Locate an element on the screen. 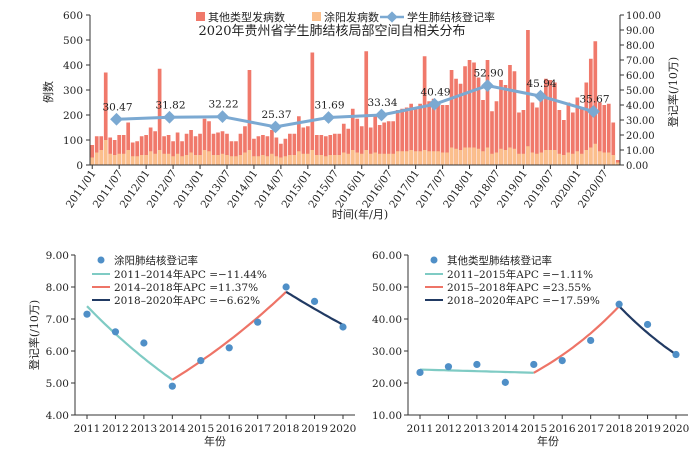 This screenshot has height=453, width=695. br-y-tick-label: 40.00 is located at coordinates (387, 320).